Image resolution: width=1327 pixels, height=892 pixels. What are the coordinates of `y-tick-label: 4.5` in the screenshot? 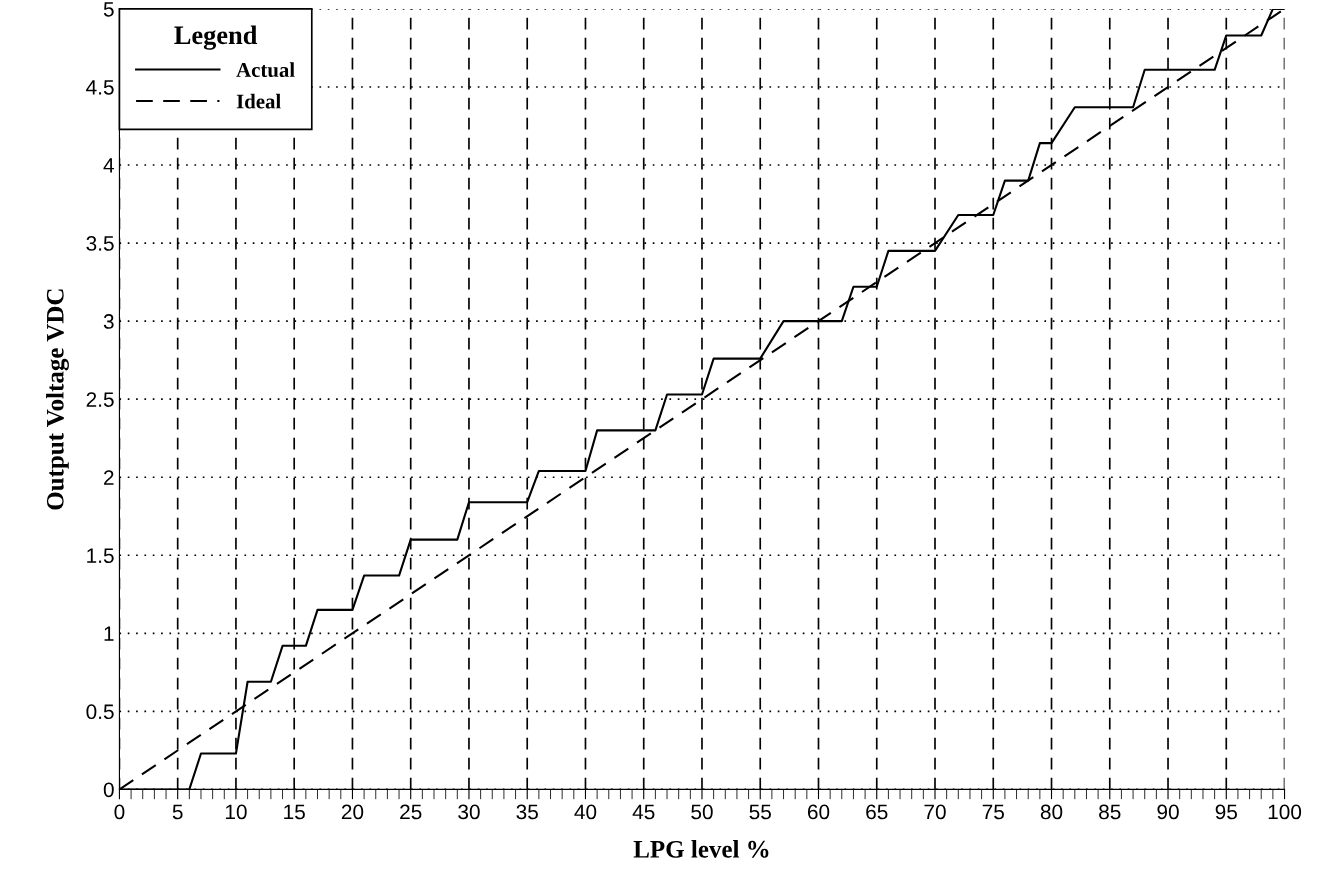 It's located at (100, 87).